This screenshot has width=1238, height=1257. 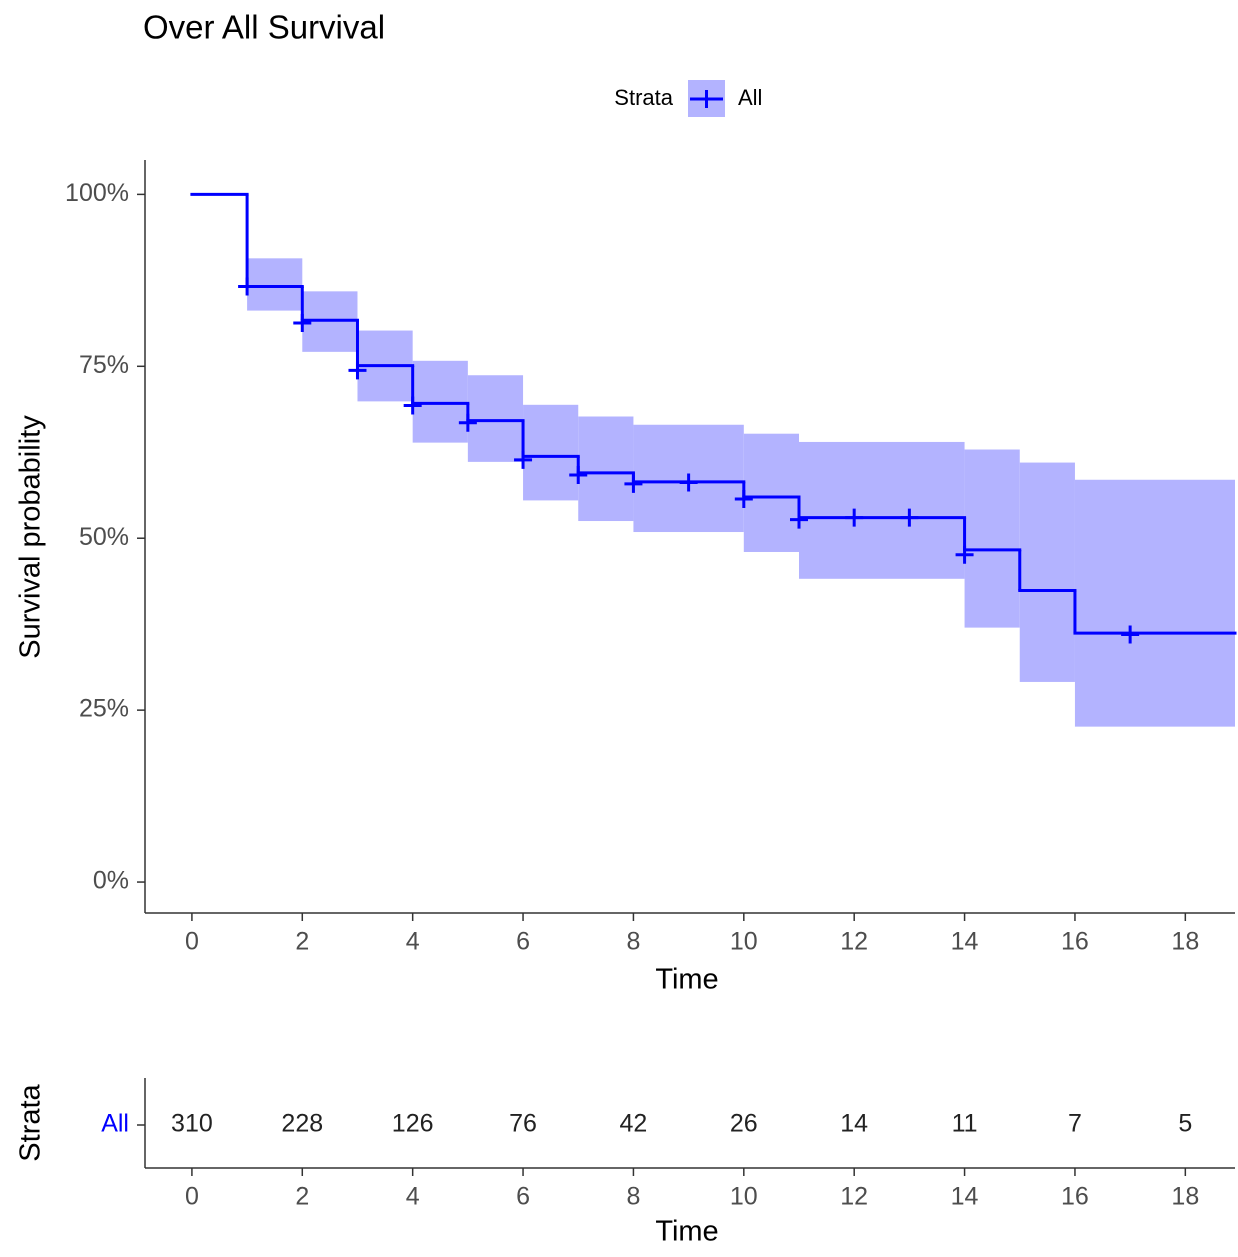 I want to click on chart-title: Over All Survival, so click(x=264, y=27).